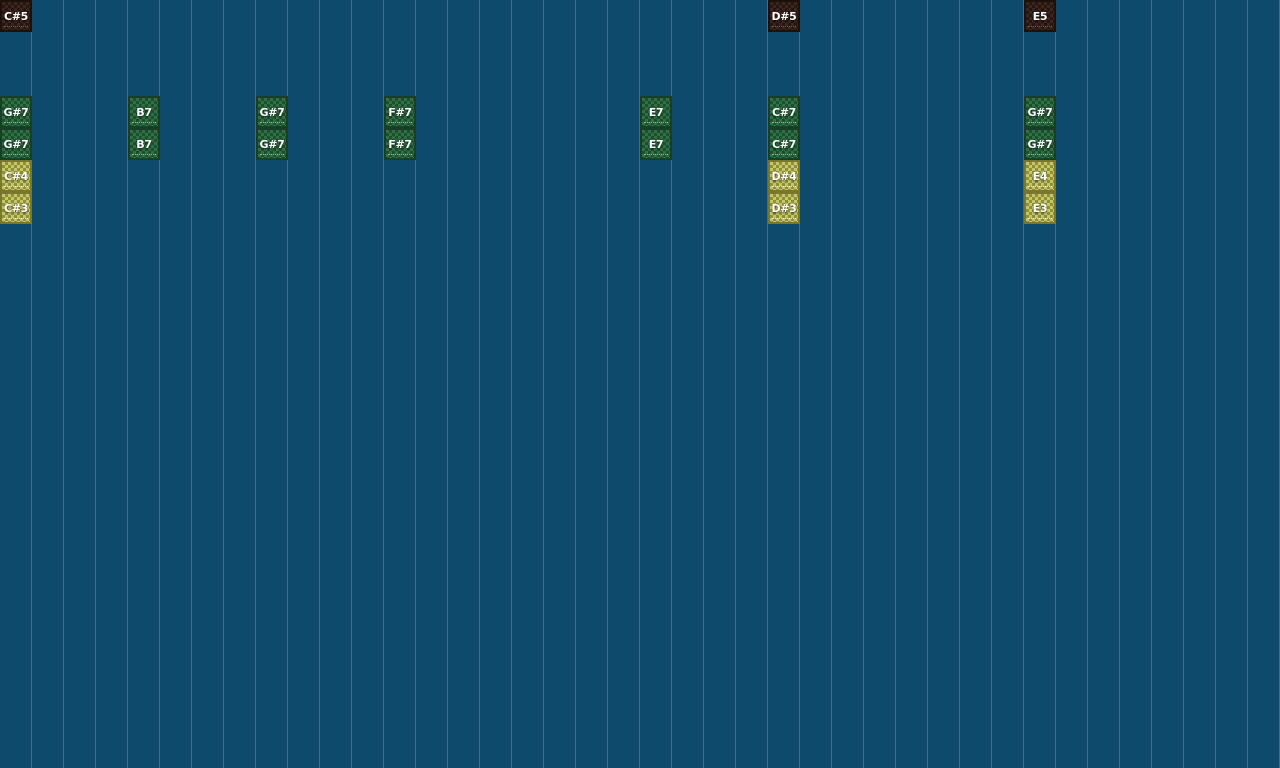  What do you see at coordinates (16, 208) in the screenshot?
I see `note-block-csharp3: C#3` at bounding box center [16, 208].